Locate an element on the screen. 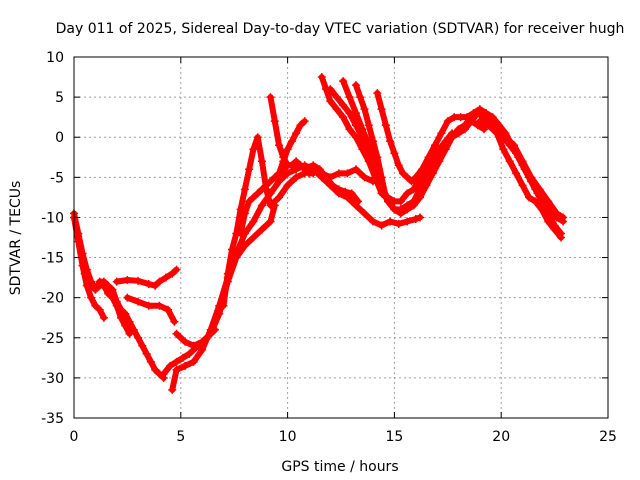 The height and width of the screenshot is (480, 640). y-tick-label: -25 is located at coordinates (52, 339).